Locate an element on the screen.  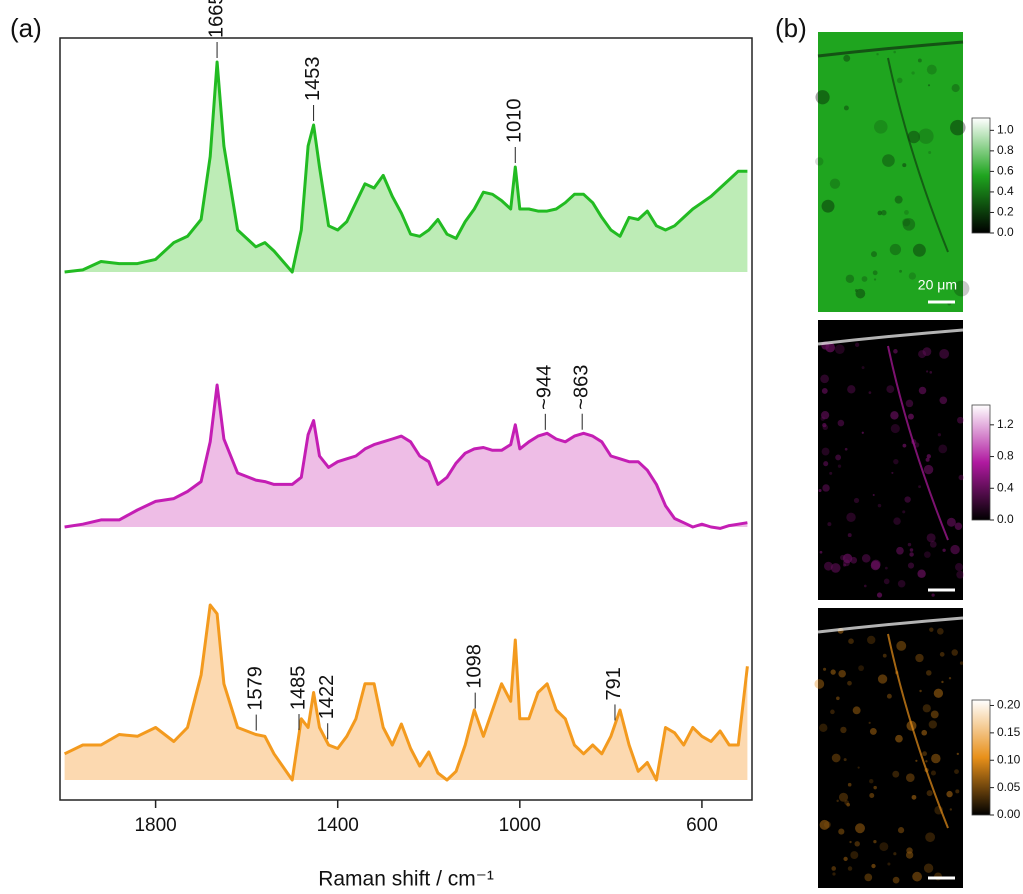
peak-label: 1098 is located at coordinates (474, 666).